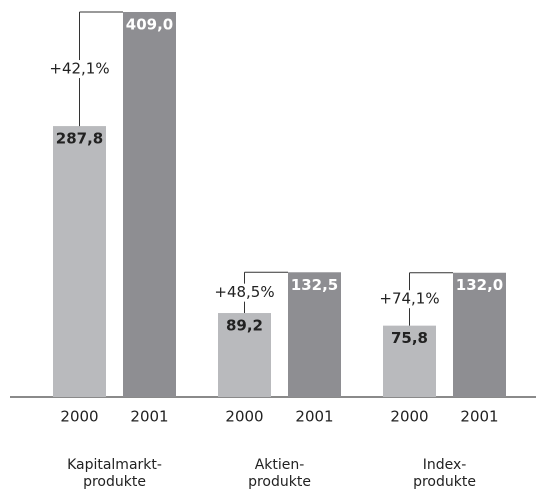 This screenshot has width=536, height=490. I want to click on value-label: 89,2, so click(244, 326).